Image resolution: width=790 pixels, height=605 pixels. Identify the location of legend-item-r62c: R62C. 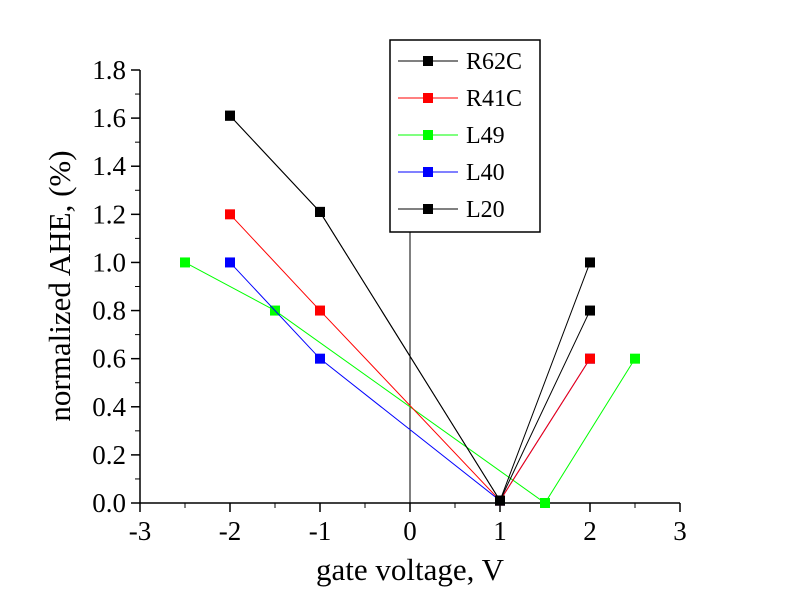
(460, 62).